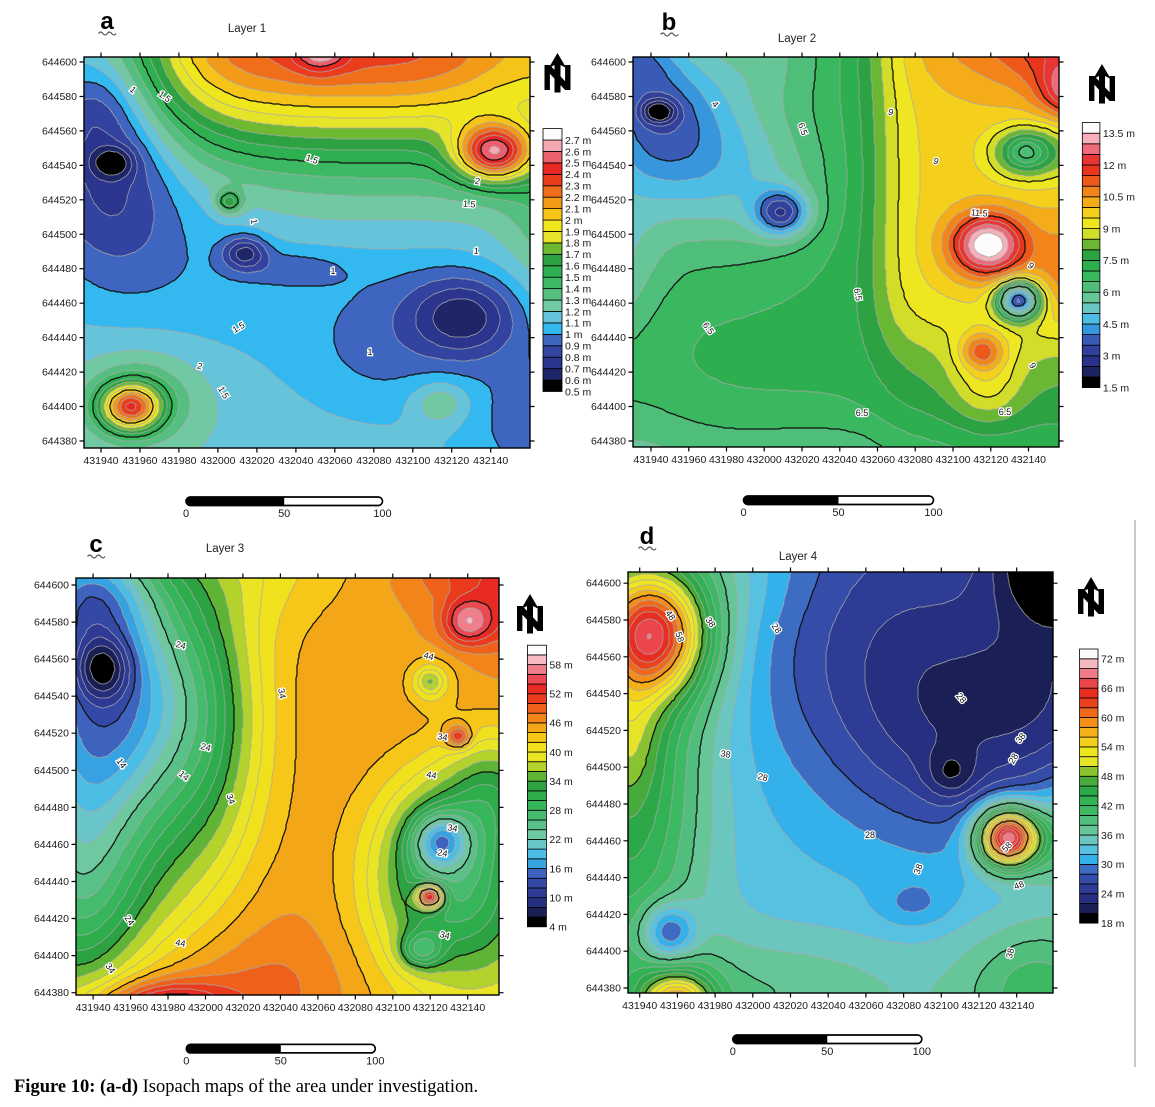 Image resolution: width=1155 pixels, height=1107 pixels. What do you see at coordinates (1113, 806) in the screenshot?
I see `svg-text: 42 m` at bounding box center [1113, 806].